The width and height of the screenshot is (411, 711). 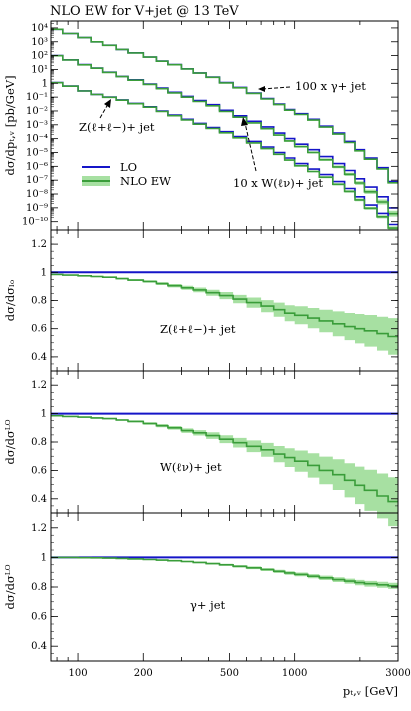 What do you see at coordinates (330, 86) in the screenshot?
I see `annotation-gamma: 100 x γ+ jet` at bounding box center [330, 86].